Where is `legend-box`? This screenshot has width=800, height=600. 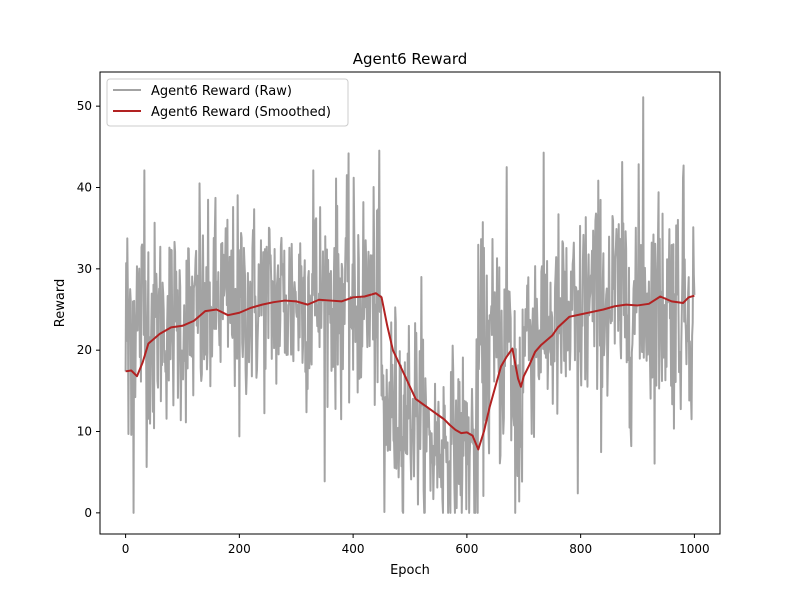
legend-box is located at coordinates (227, 102).